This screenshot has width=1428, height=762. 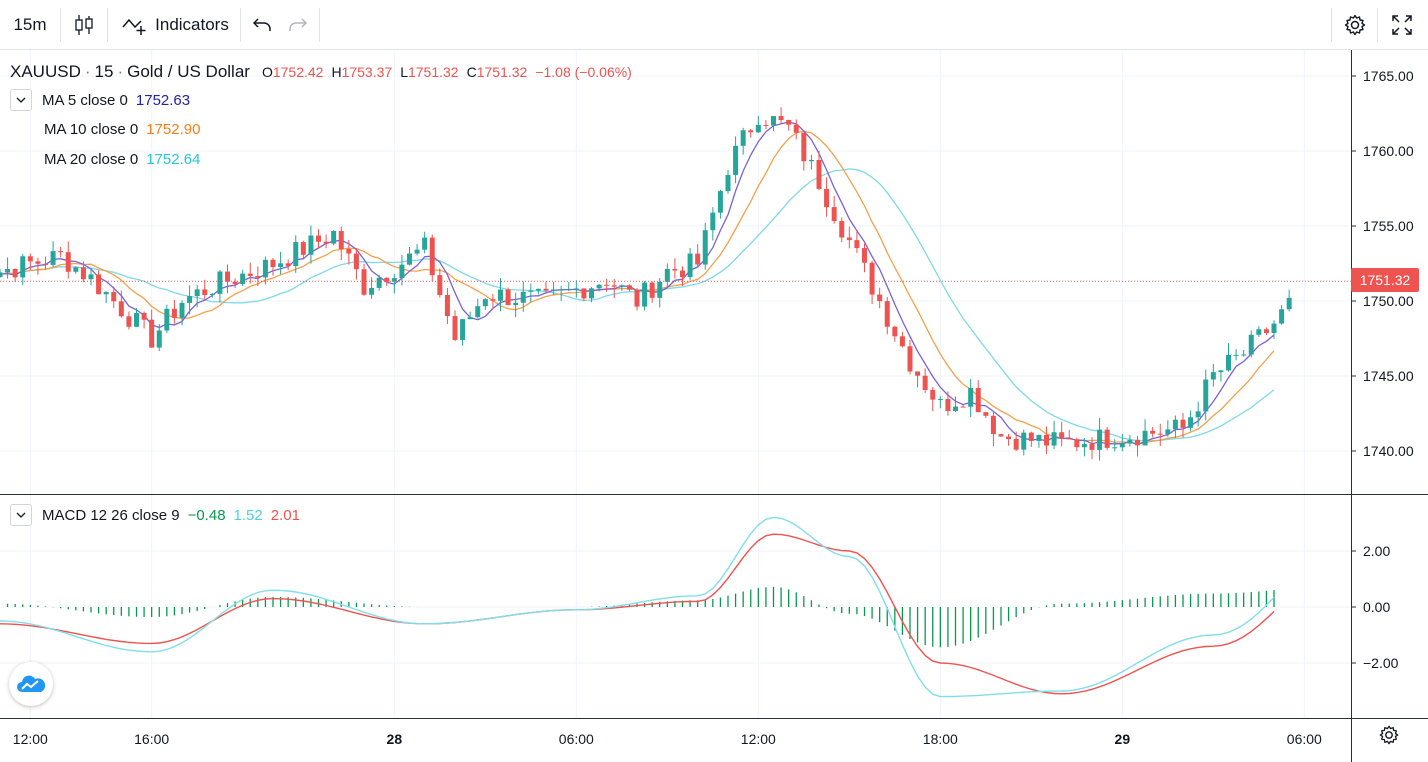 What do you see at coordinates (102, 100) in the screenshot?
I see `ma5-legend: MA 5 close 0 1752.63` at bounding box center [102, 100].